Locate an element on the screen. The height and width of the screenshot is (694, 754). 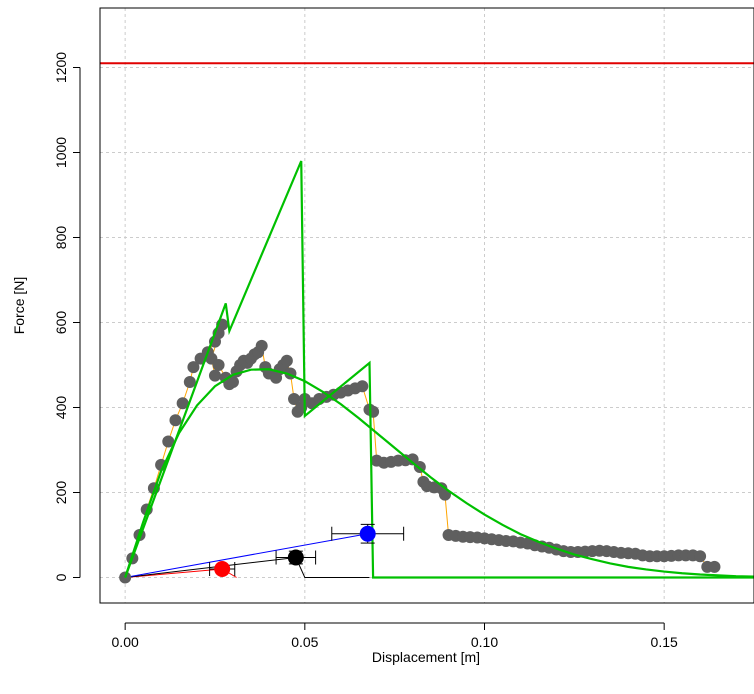
error-bar-markers is located at coordinates (307, 550).